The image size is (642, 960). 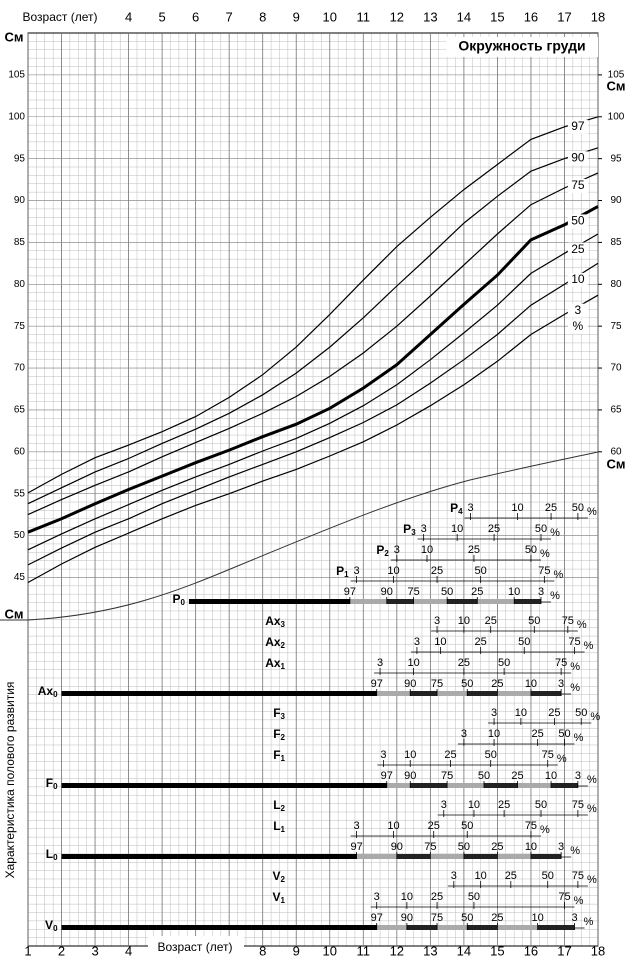 I want to click on percentile-label: 90, so click(x=407, y=918).